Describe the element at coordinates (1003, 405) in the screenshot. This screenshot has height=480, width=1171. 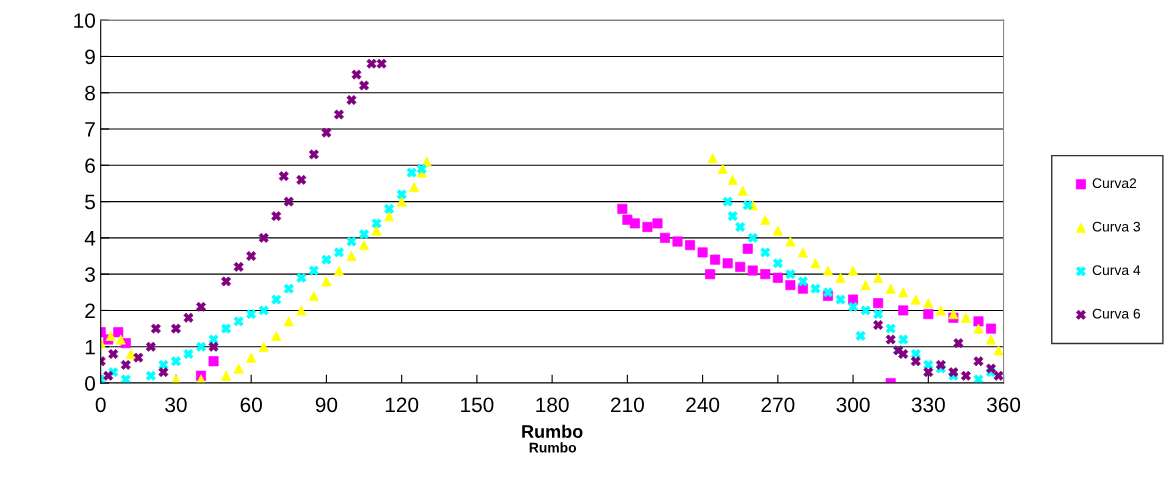
I see `x-tick-label: 360` at that location.